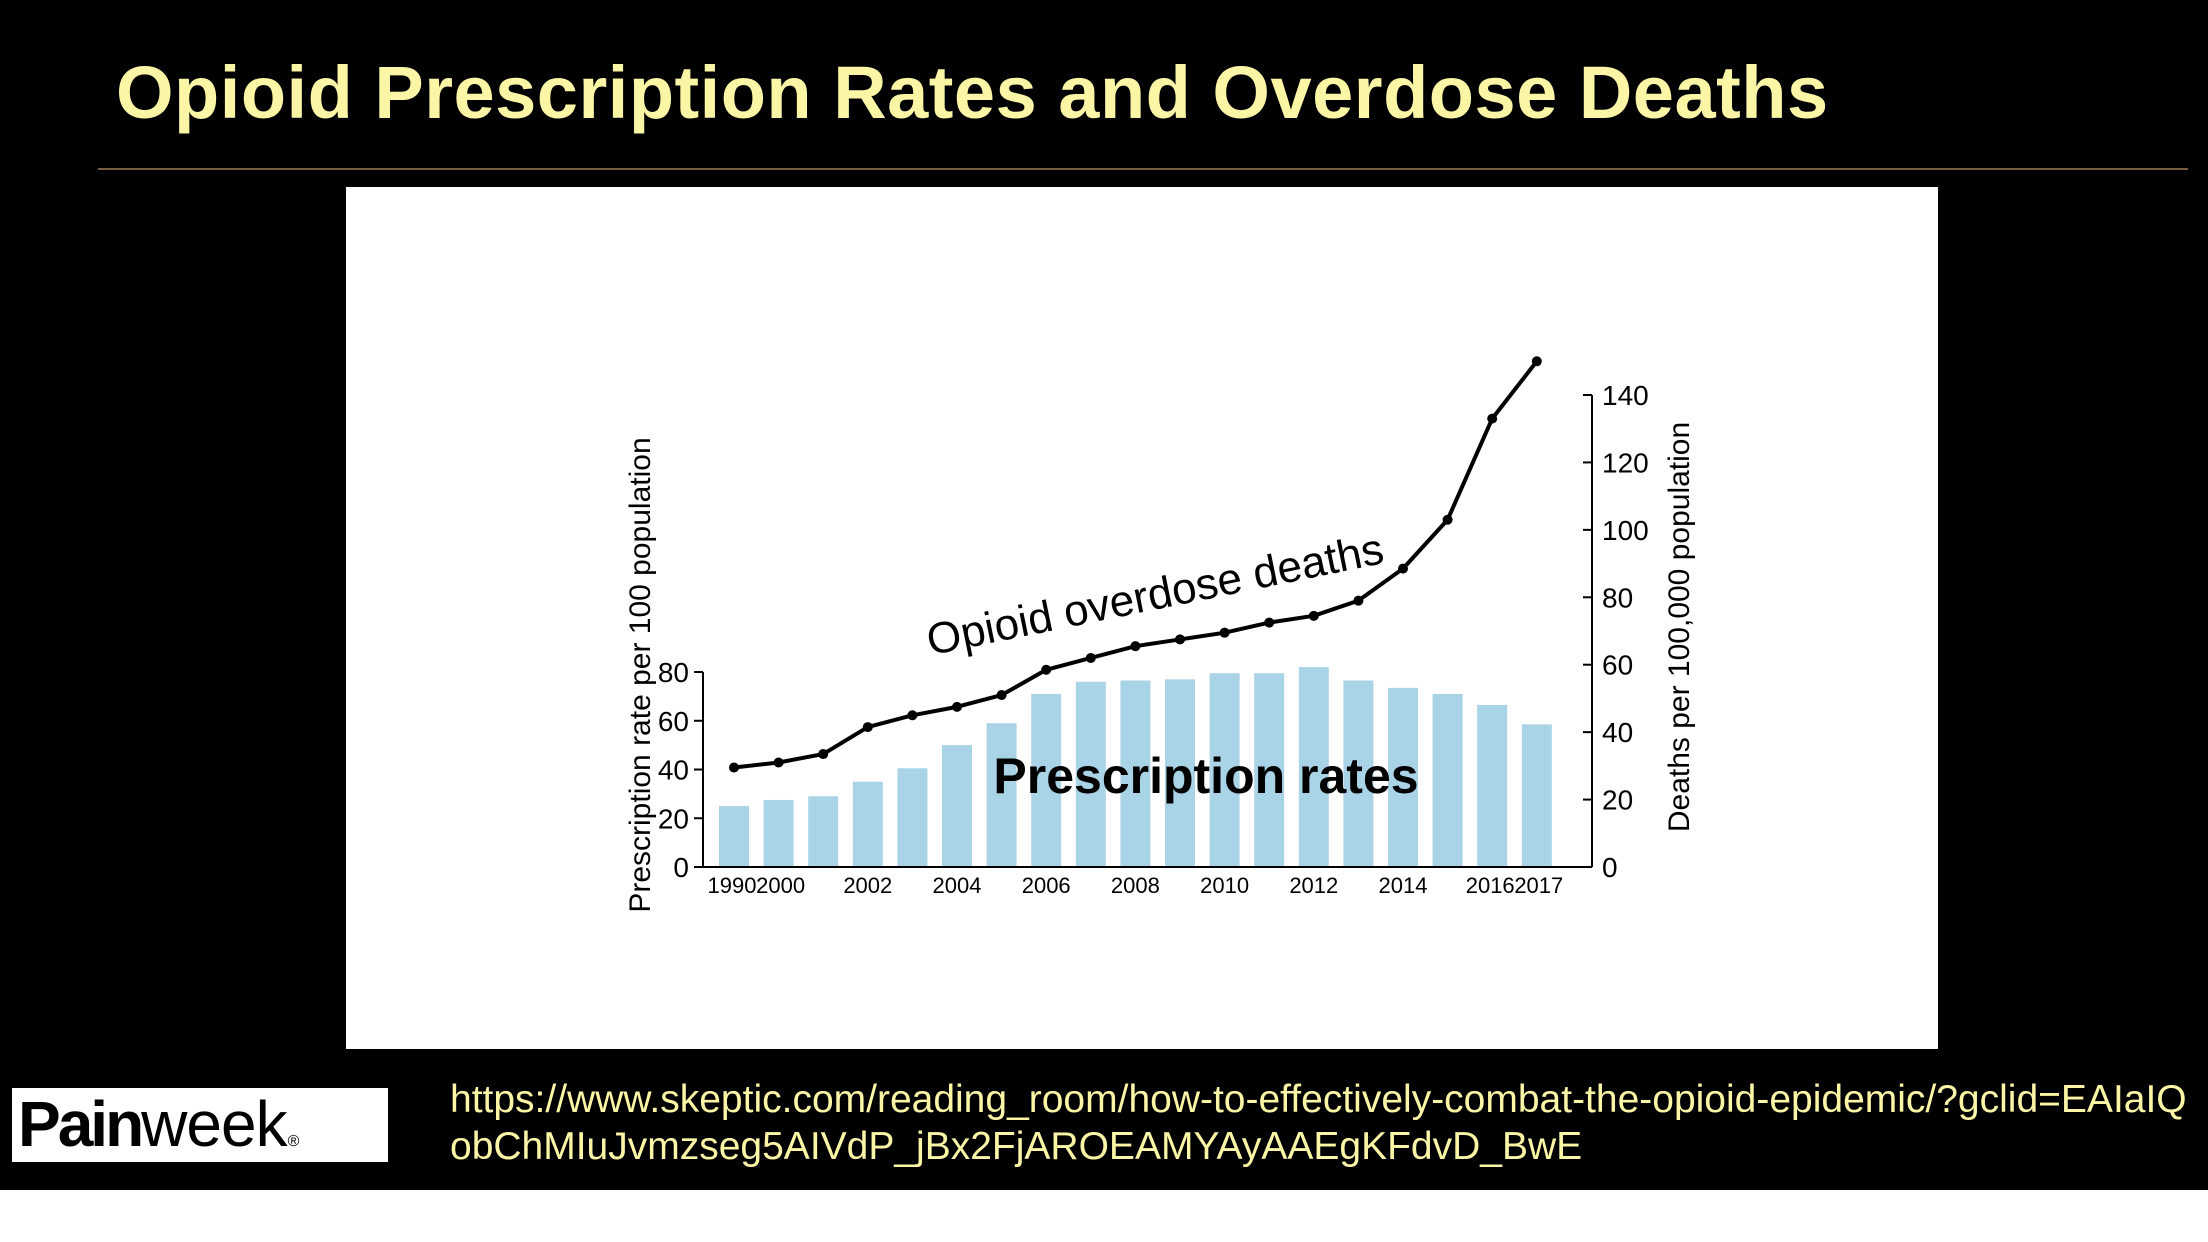 The image size is (2208, 1242). Describe the element at coordinates (1313, 885) in the screenshot. I see `x-tick-label-2012: 2012` at that location.